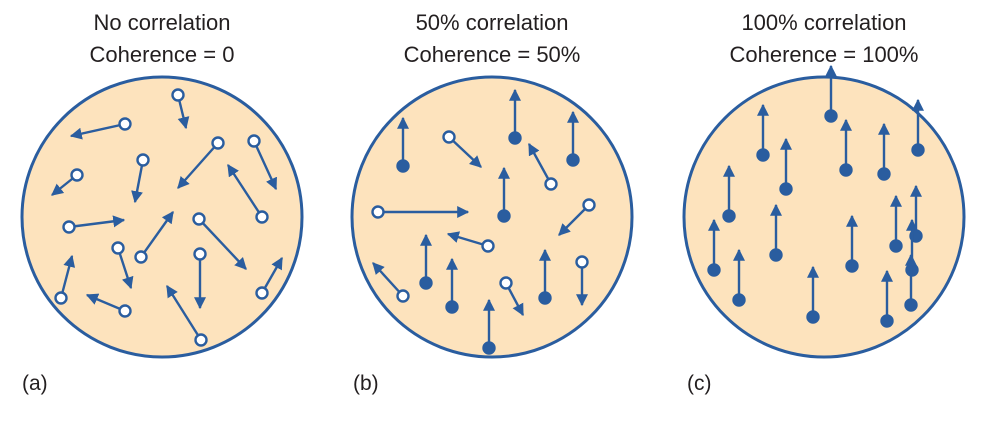  What do you see at coordinates (483, 221) in the screenshot?
I see `panel-b-dots` at bounding box center [483, 221].